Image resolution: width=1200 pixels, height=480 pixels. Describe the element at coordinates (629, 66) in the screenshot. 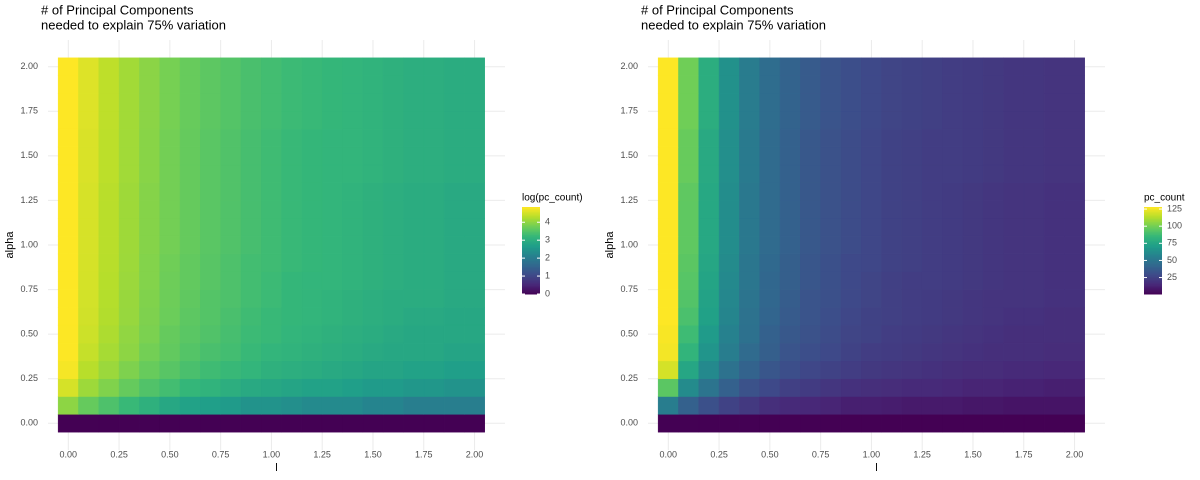

I see `y-tick-label: 2.00` at that location.